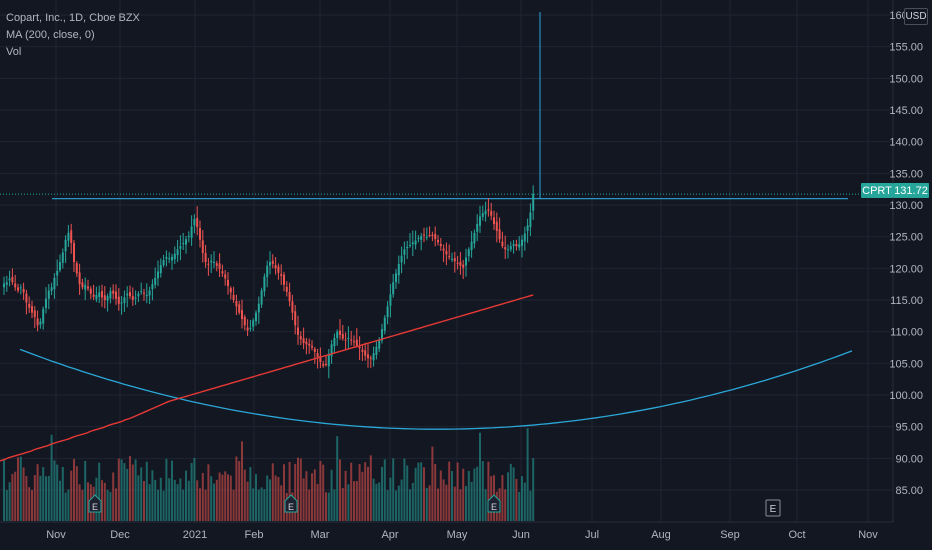 The width and height of the screenshot is (932, 550). What do you see at coordinates (796, 535) in the screenshot?
I see `time-tick-label: Oct` at bounding box center [796, 535].